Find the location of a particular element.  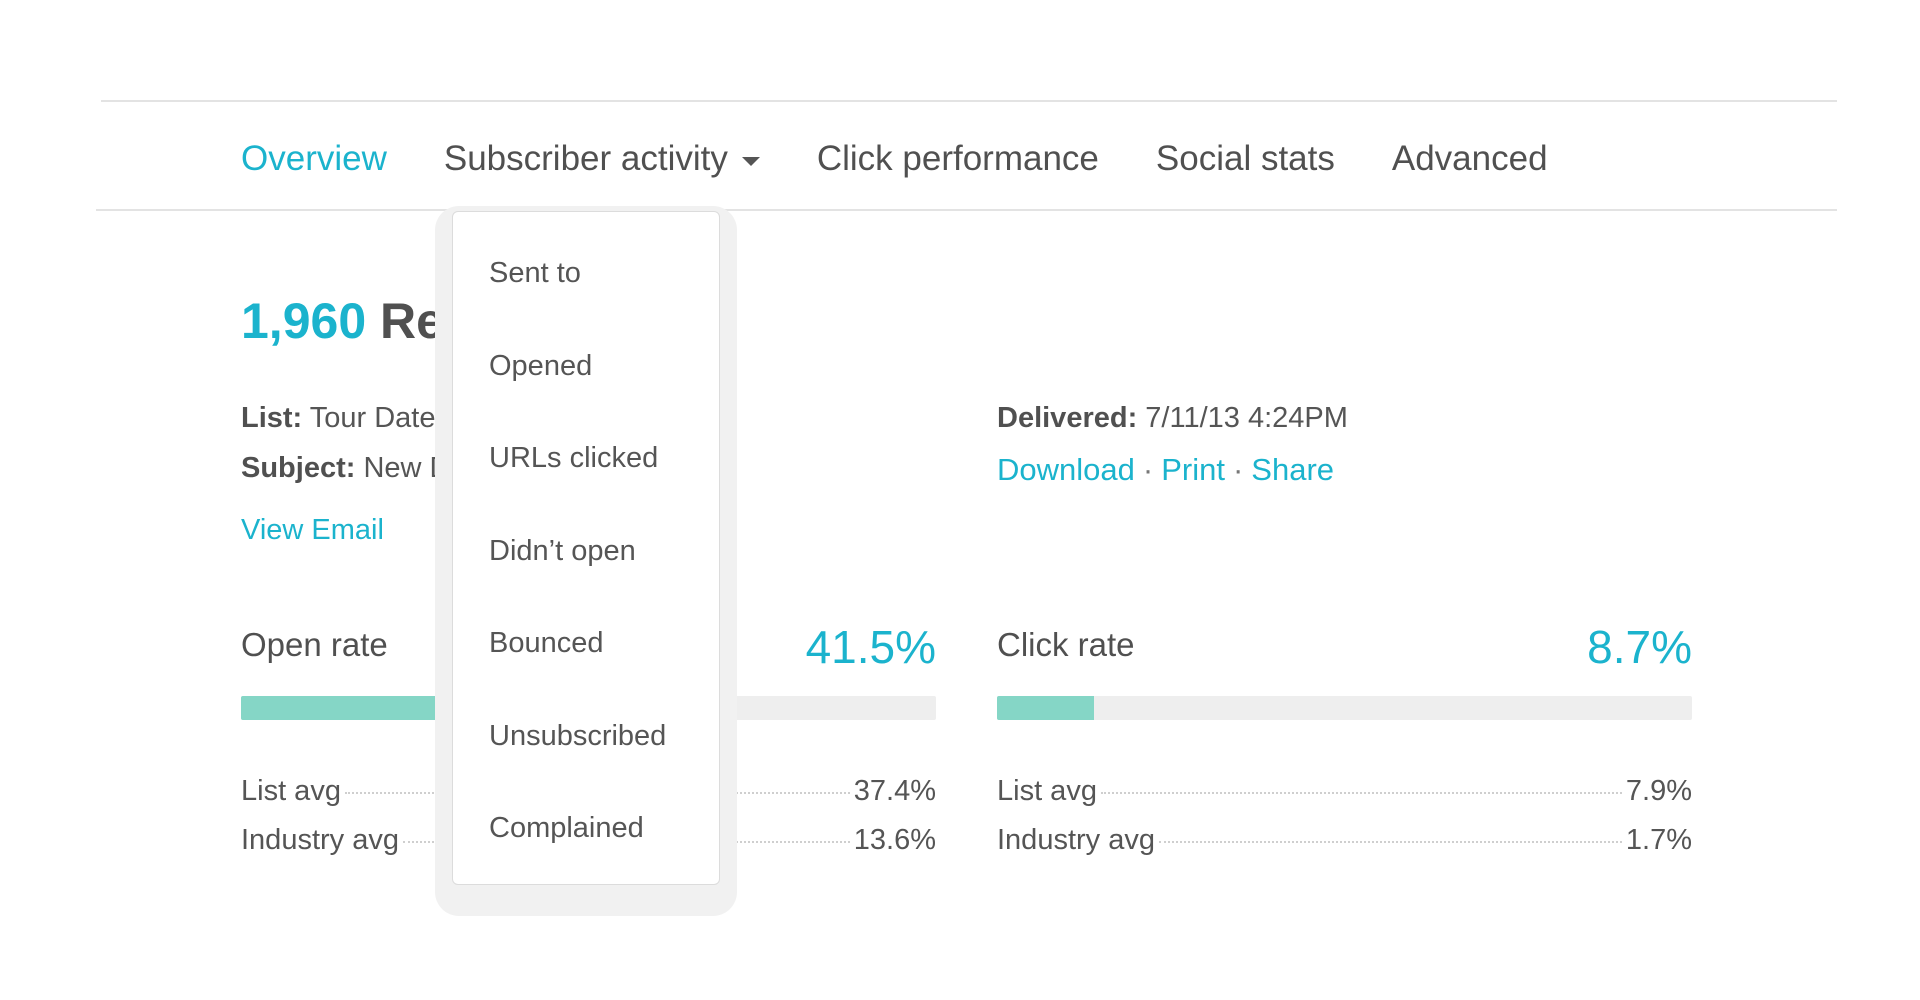

tab-overview: Overview is located at coordinates (314, 159).